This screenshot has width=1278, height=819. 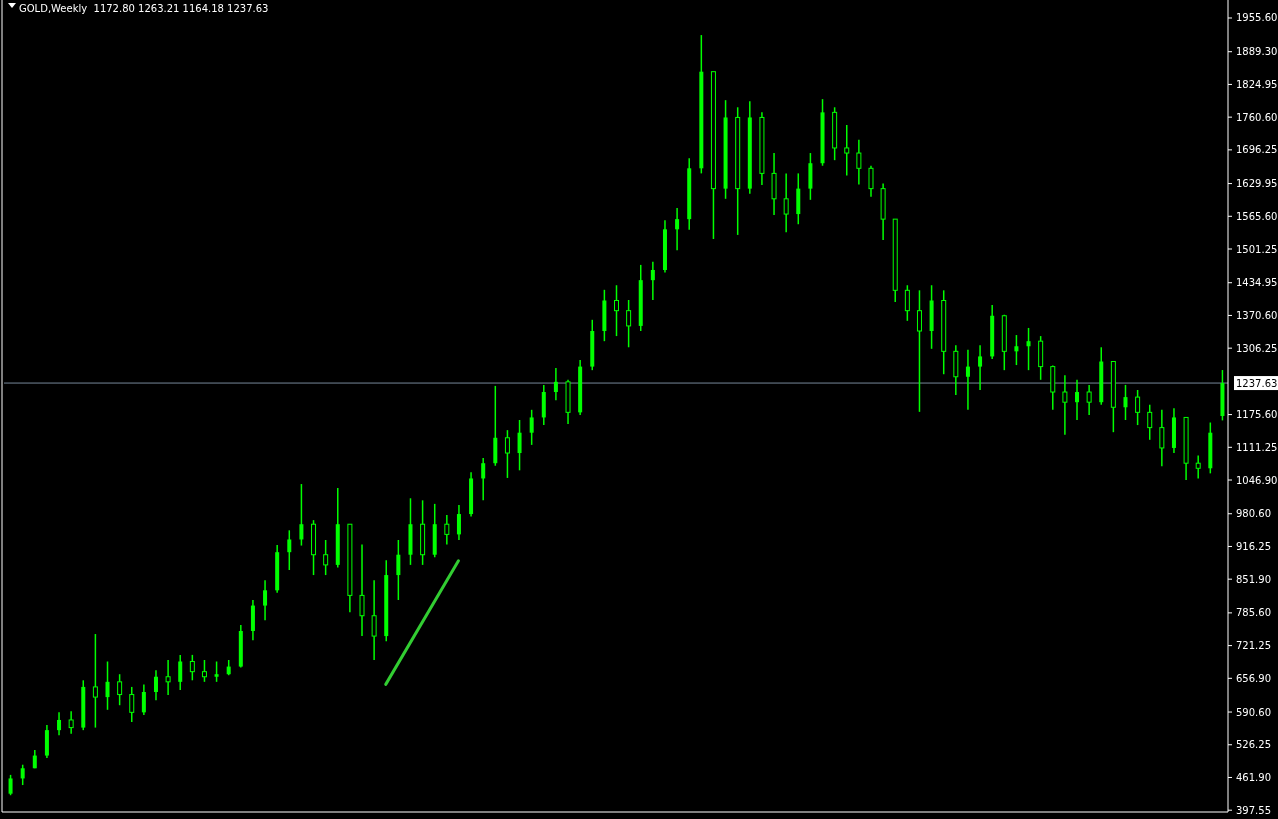 I want to click on y-tick-label: 1889.30, so click(x=1257, y=52).